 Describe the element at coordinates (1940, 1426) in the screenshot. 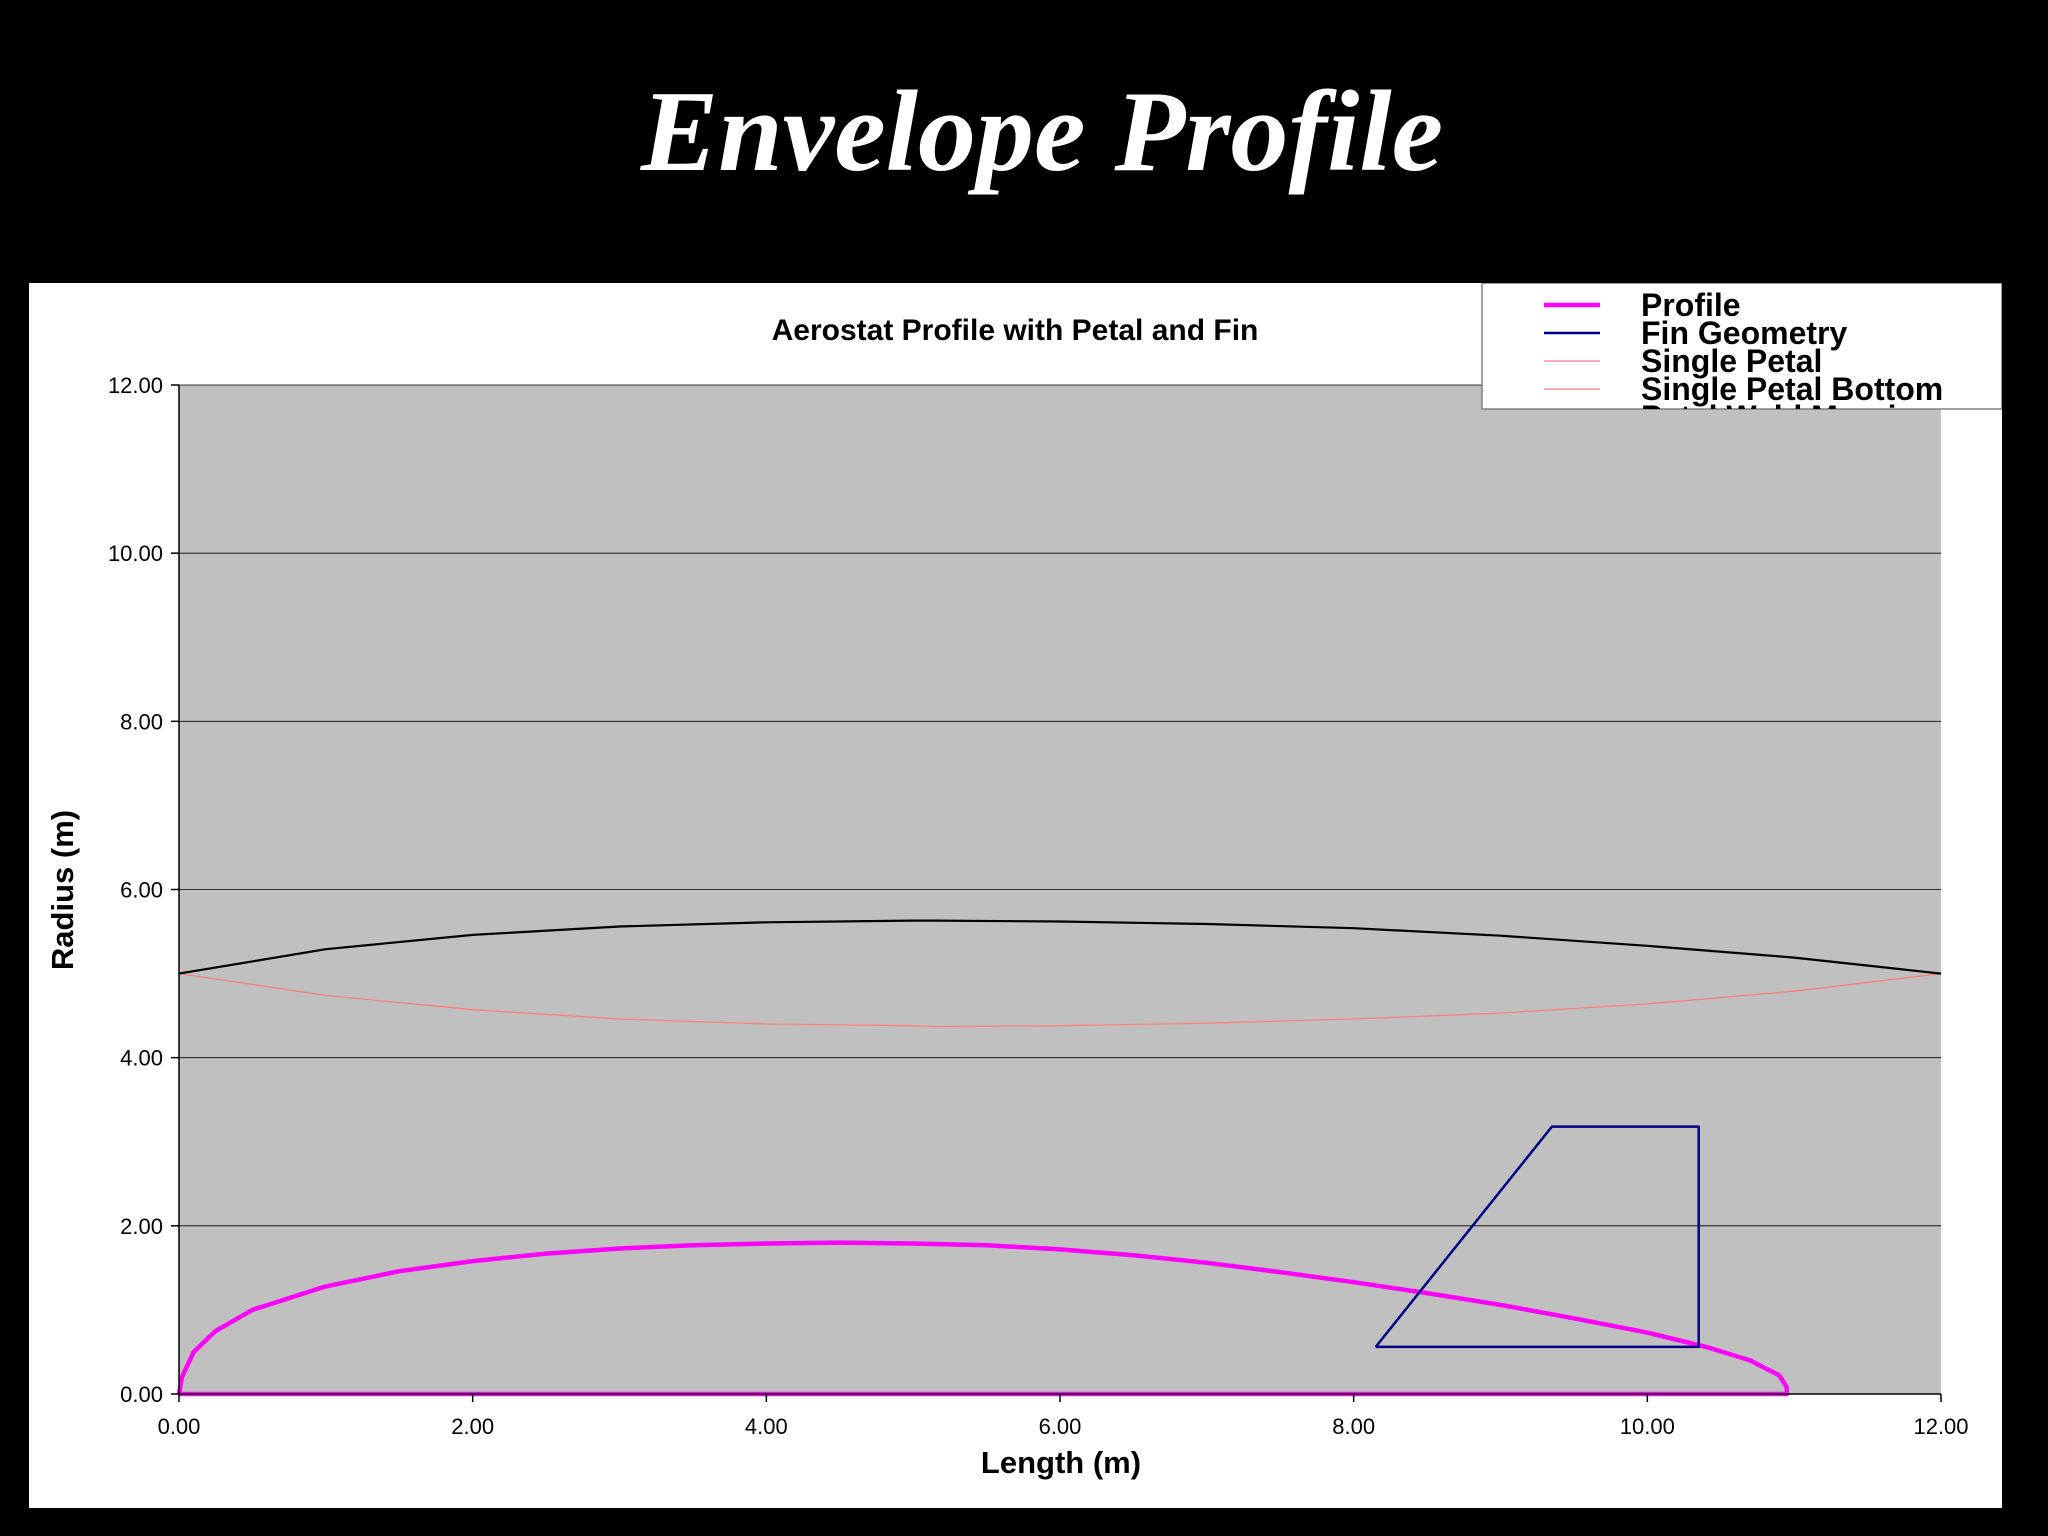

I see `x-tick-label: 12.00` at that location.